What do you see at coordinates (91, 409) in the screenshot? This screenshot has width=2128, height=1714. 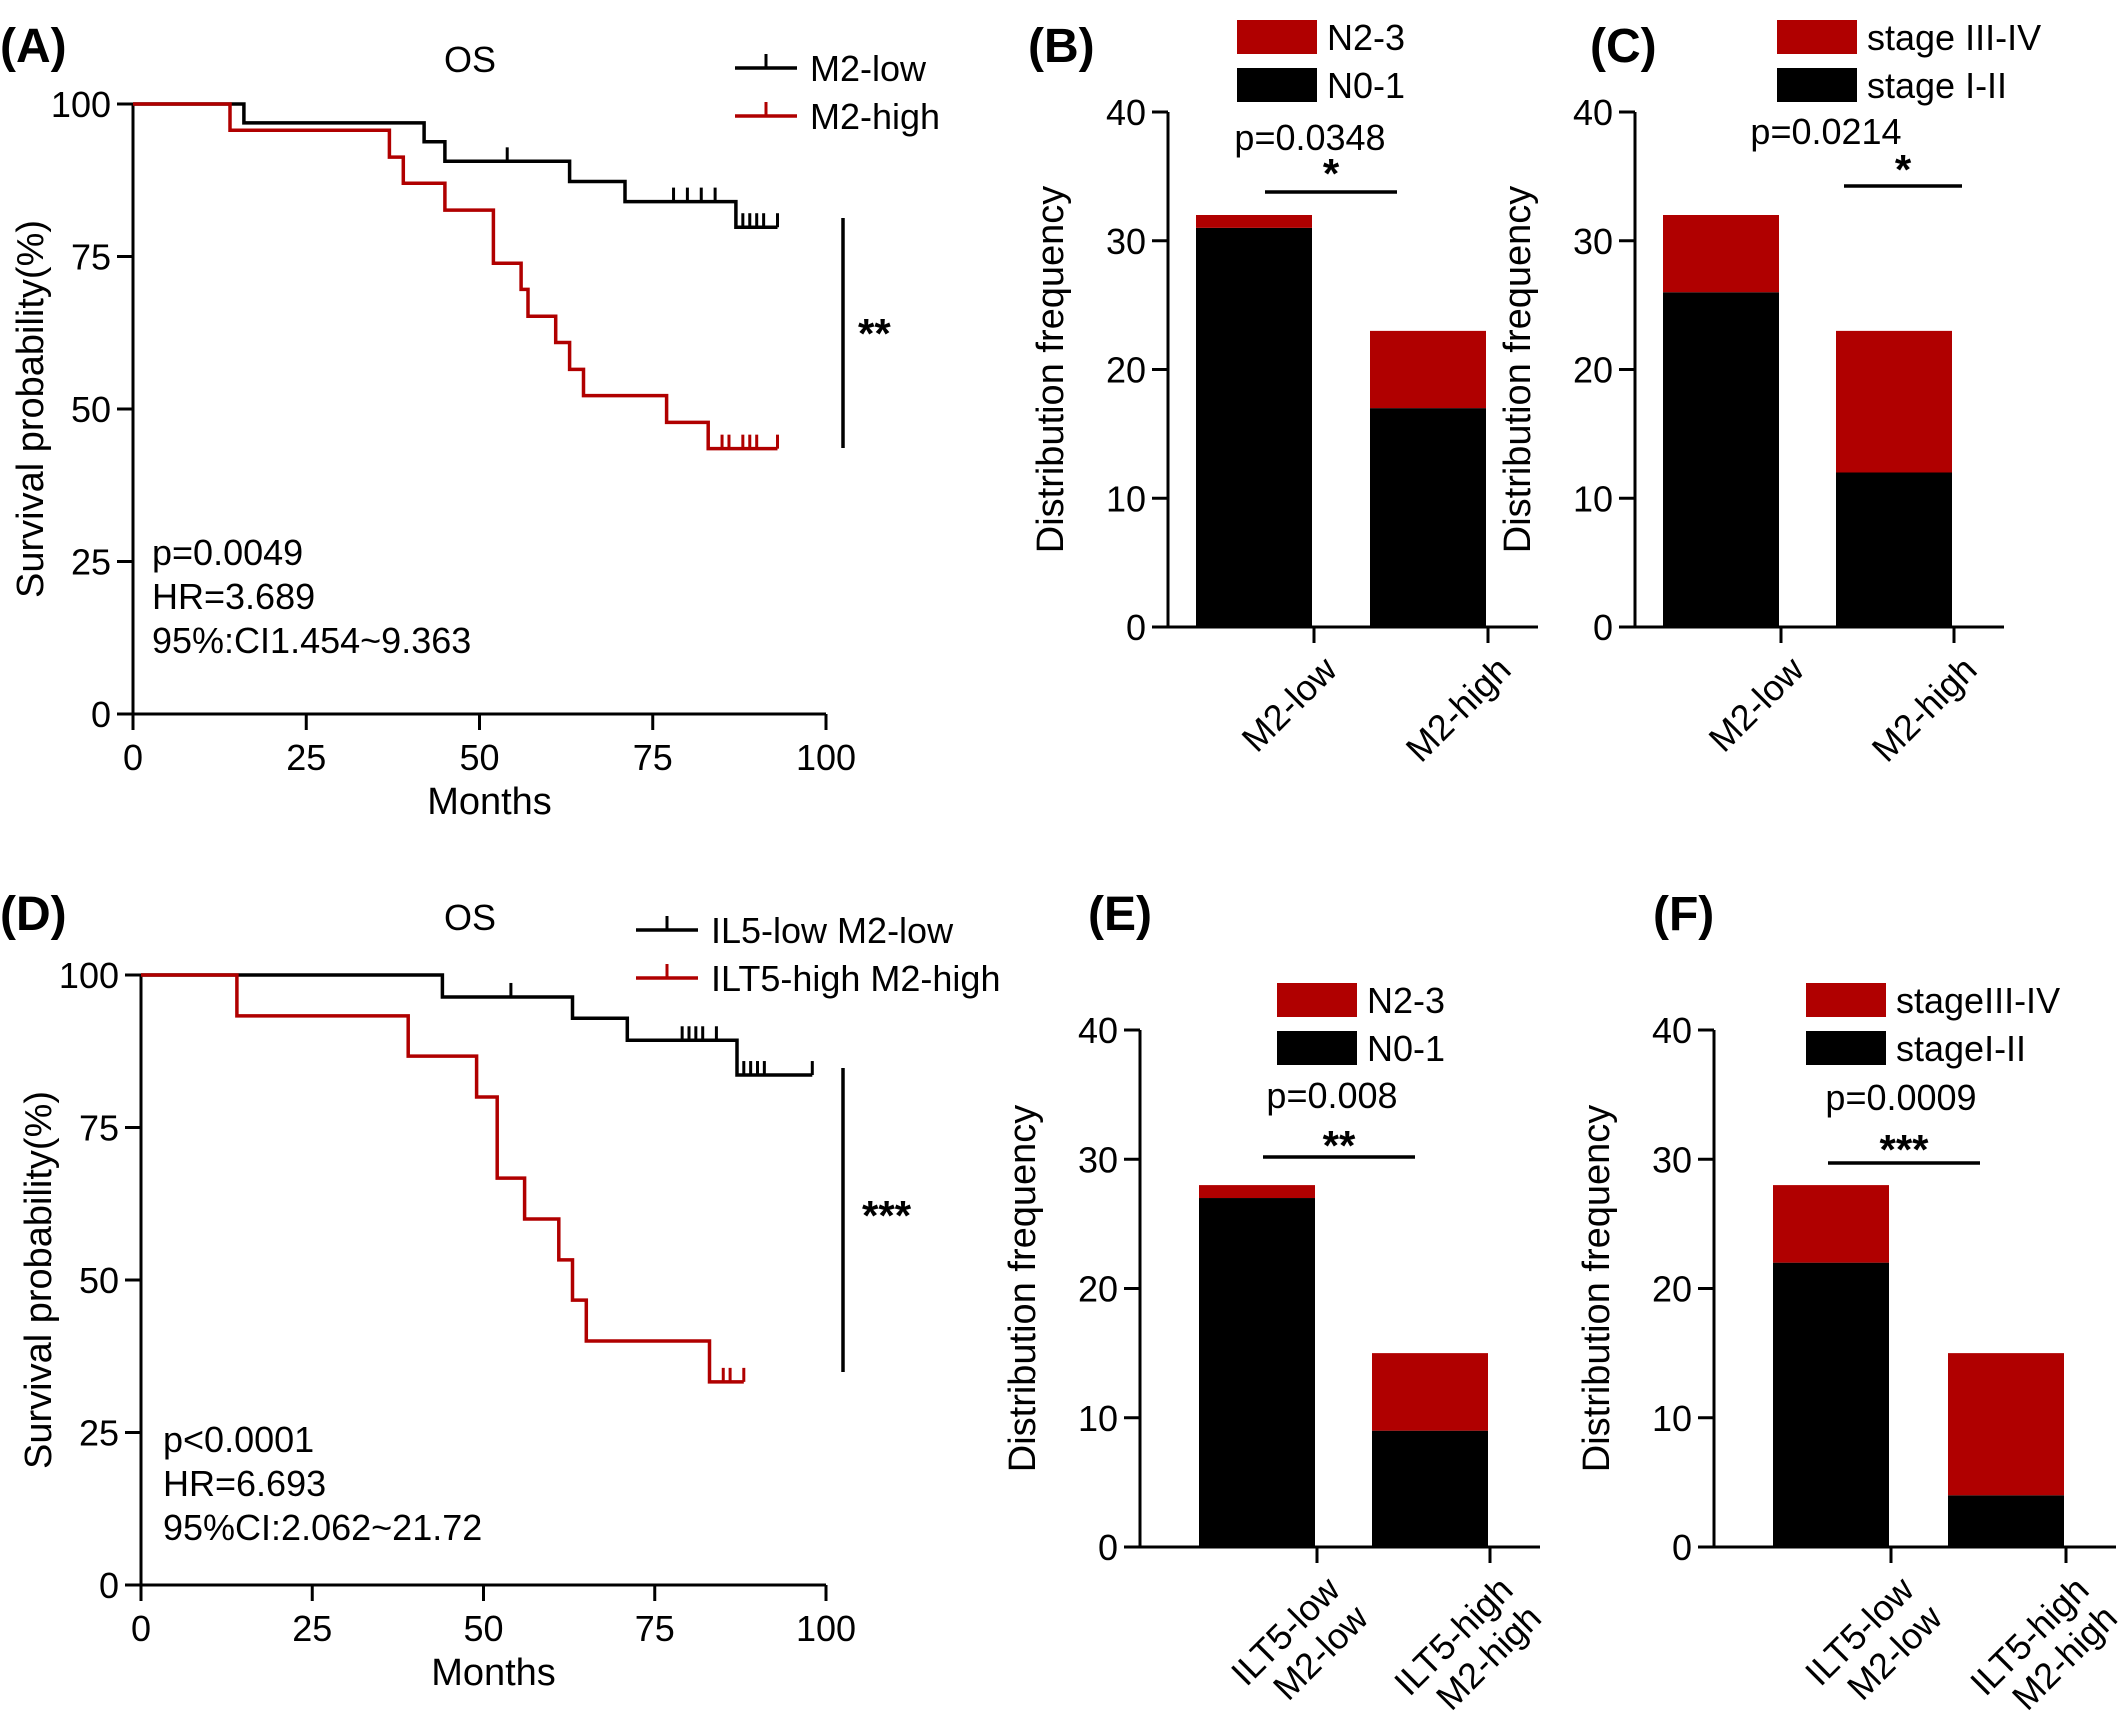 I see `y-tick-label: 50` at bounding box center [91, 409].